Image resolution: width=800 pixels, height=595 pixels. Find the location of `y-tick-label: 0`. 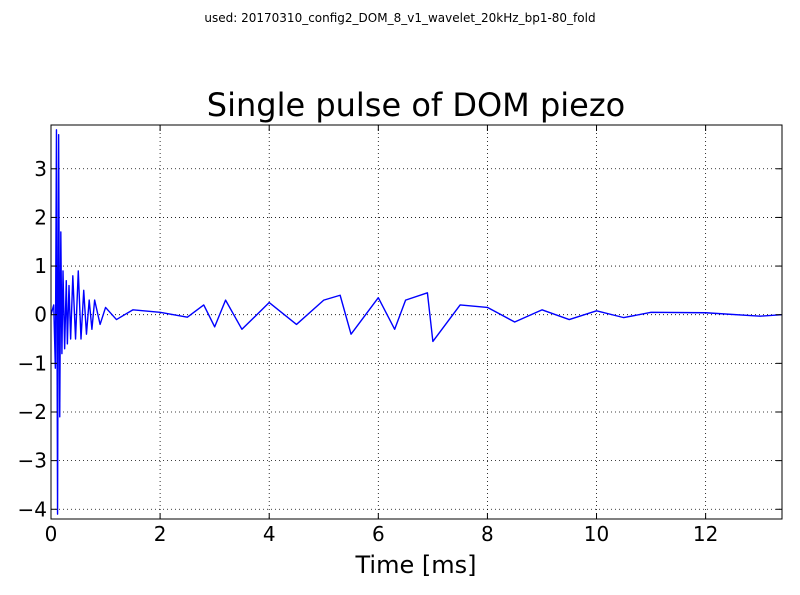

y-tick-label: 0 is located at coordinates (40, 315).